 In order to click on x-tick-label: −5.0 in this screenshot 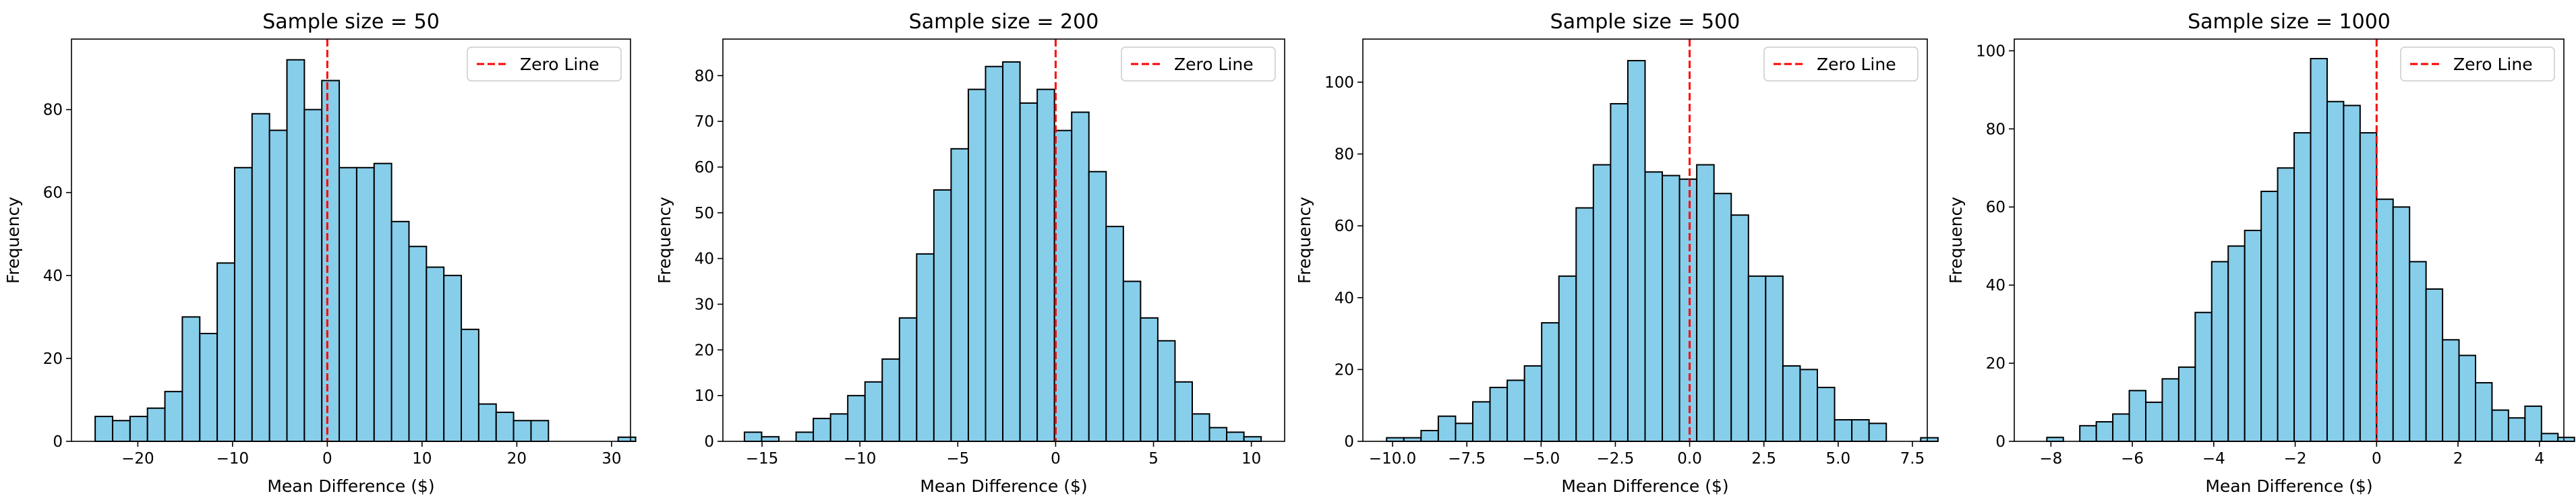, I will do `click(1541, 459)`.